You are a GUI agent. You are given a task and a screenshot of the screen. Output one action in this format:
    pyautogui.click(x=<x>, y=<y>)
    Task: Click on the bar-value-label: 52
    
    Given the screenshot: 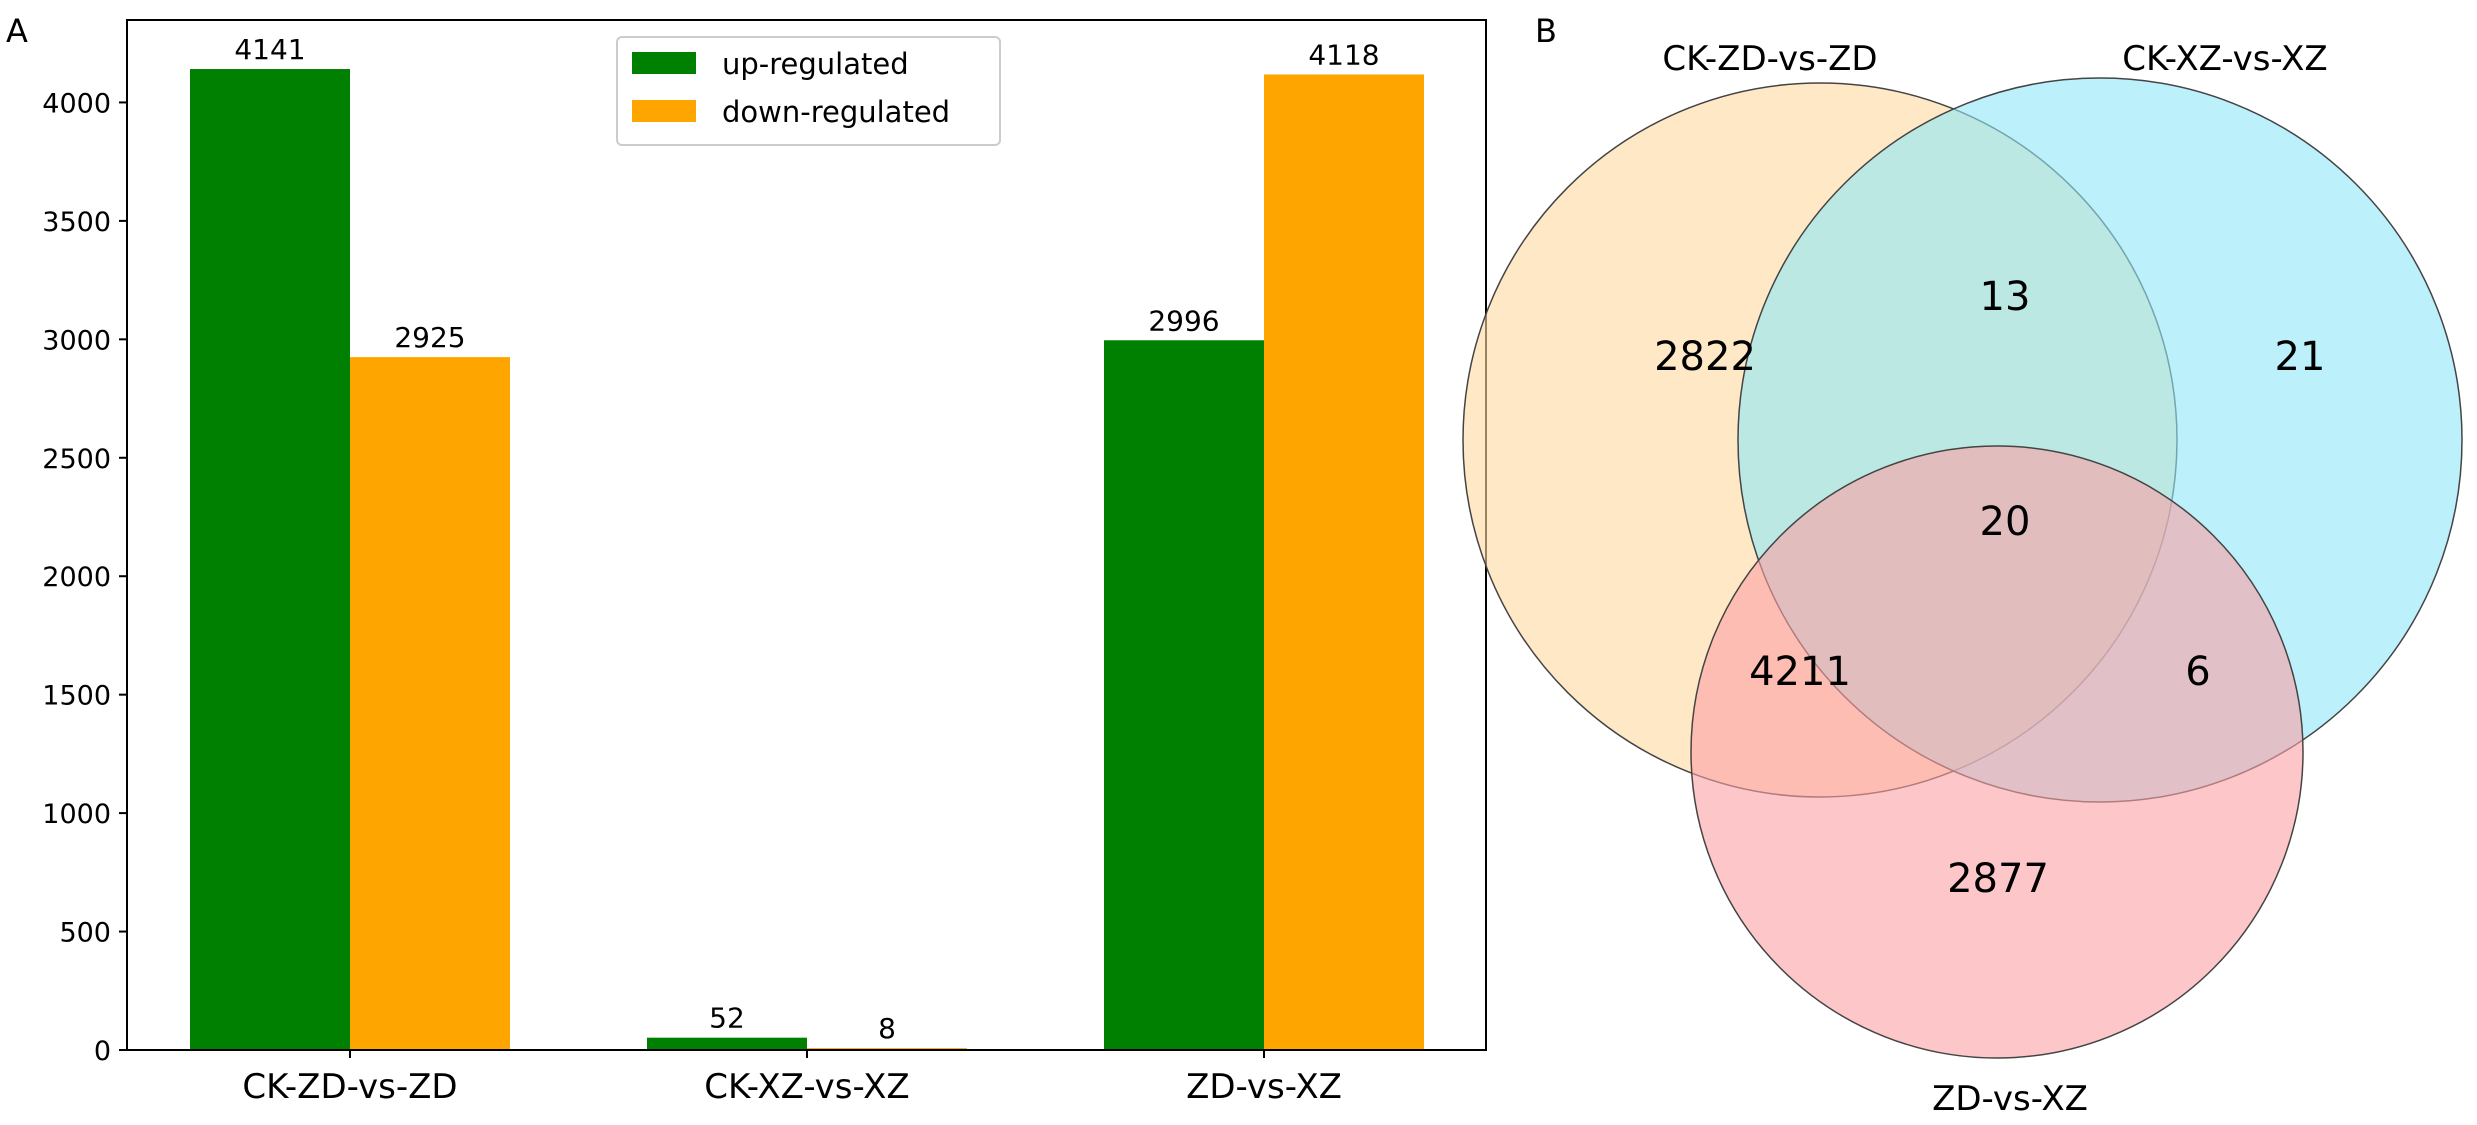 What is the action you would take?
    pyautogui.click(x=727, y=1018)
    